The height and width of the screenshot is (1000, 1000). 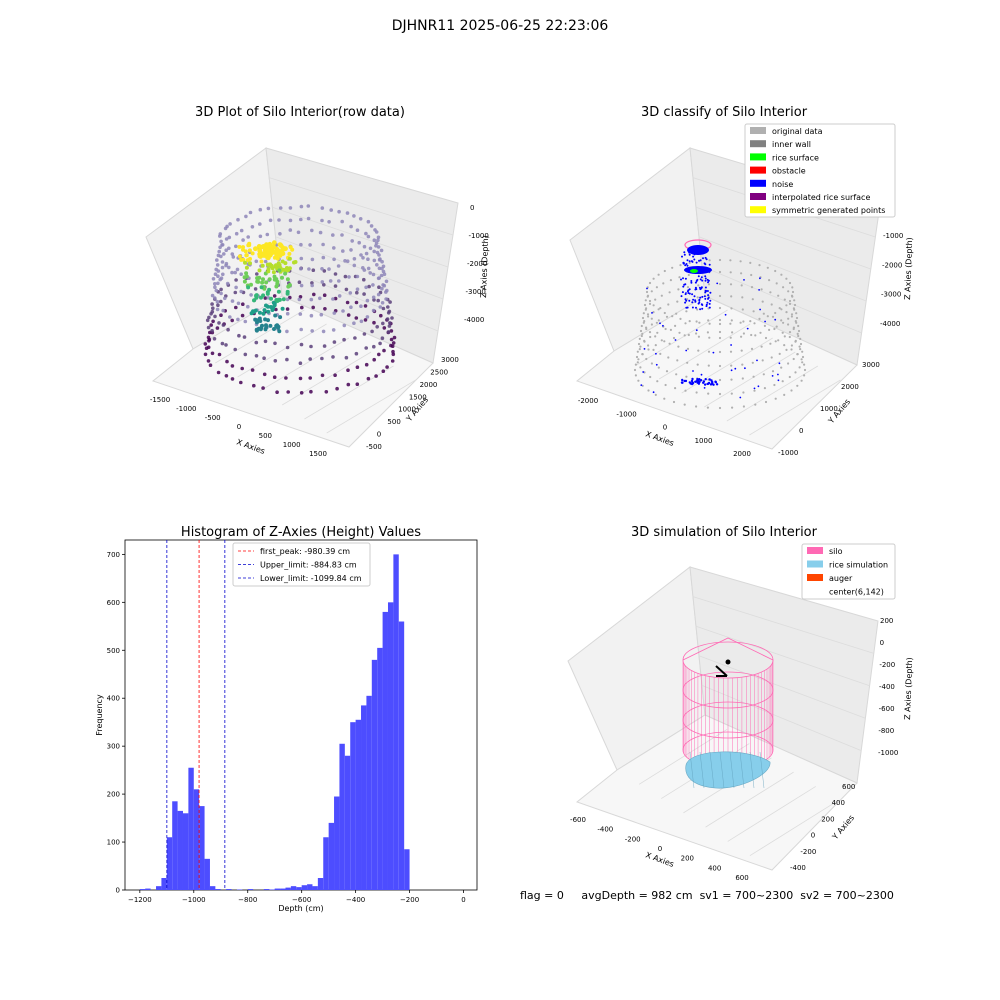 I want to click on z-tick-label: -400, so click(x=887, y=687).